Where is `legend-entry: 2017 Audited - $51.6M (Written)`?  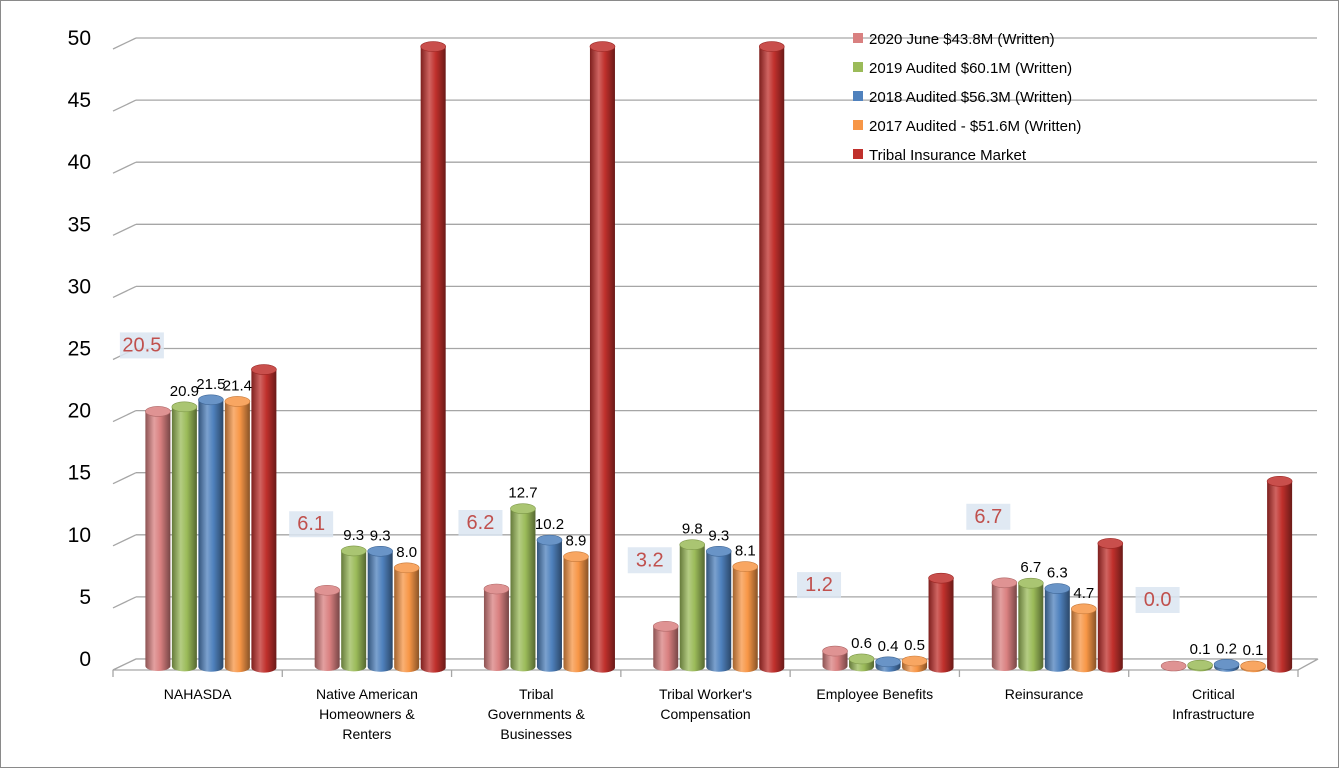
legend-entry: 2017 Audited - $51.6M (Written) is located at coordinates (975, 126).